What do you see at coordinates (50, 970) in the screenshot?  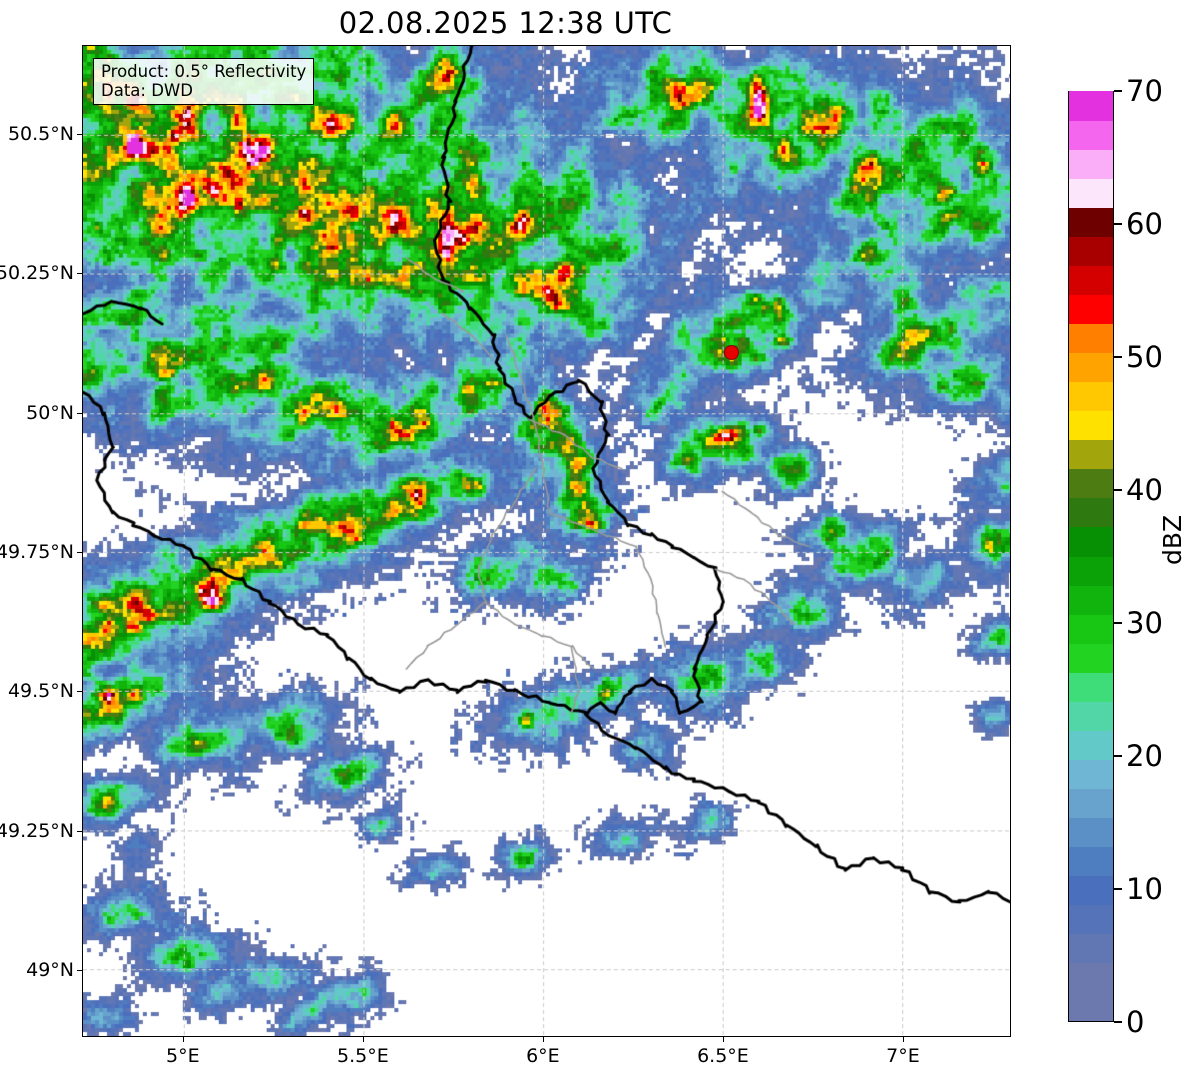 I see `y-tick-label: 49°N` at bounding box center [50, 970].